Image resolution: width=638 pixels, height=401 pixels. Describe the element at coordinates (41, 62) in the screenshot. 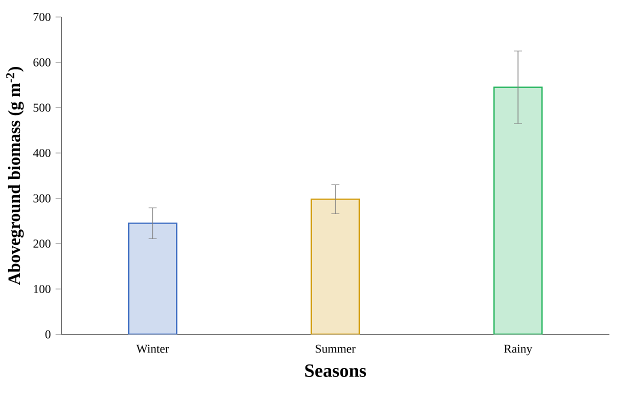

I see `y-tick-label: 600` at that location.